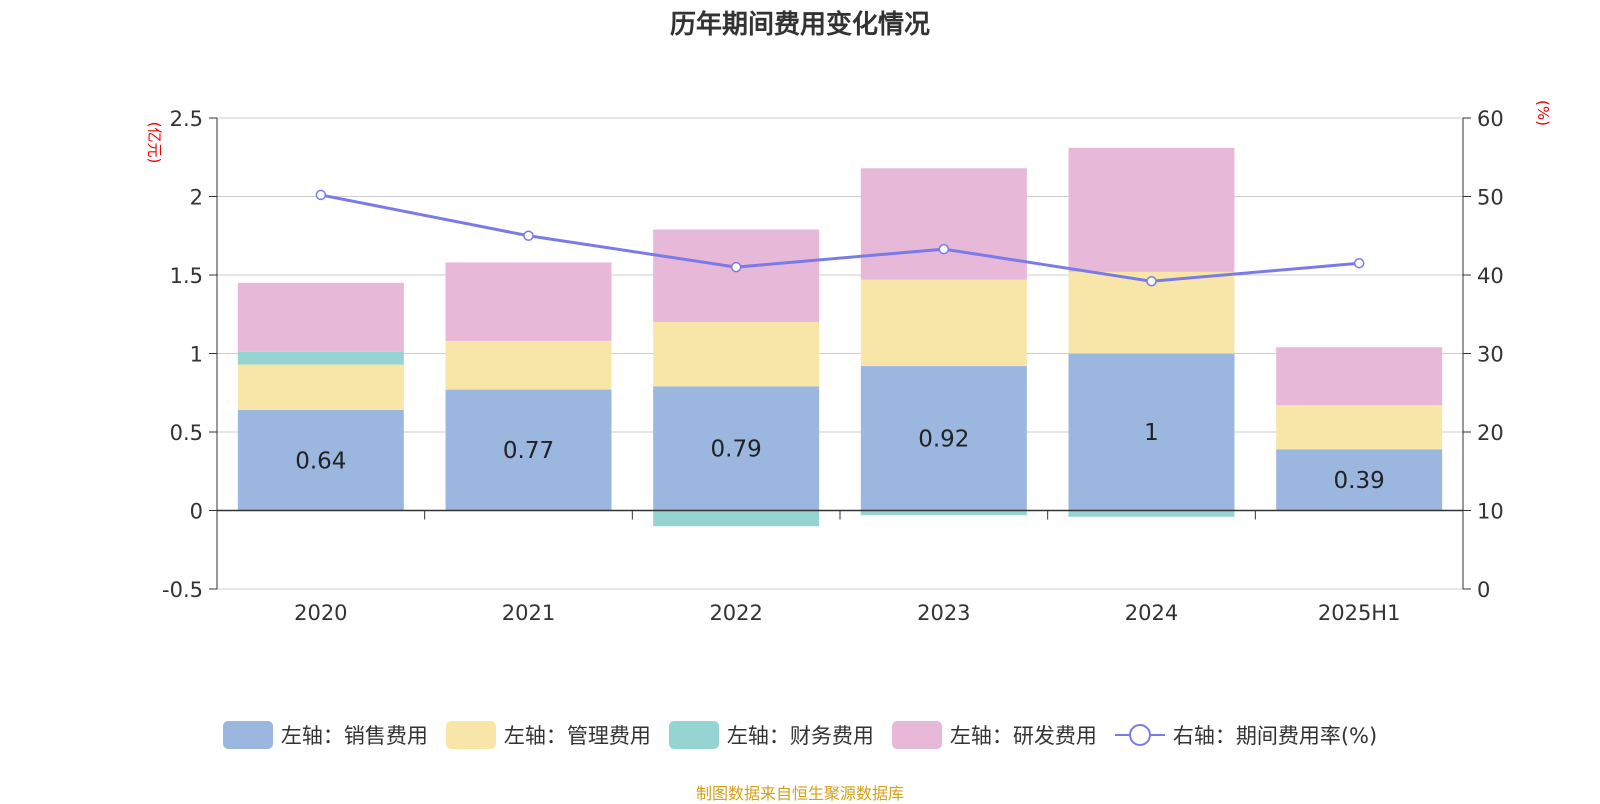 This screenshot has height=804, width=1600. I want to click on legend-swatch-admin, so click(470, 735).